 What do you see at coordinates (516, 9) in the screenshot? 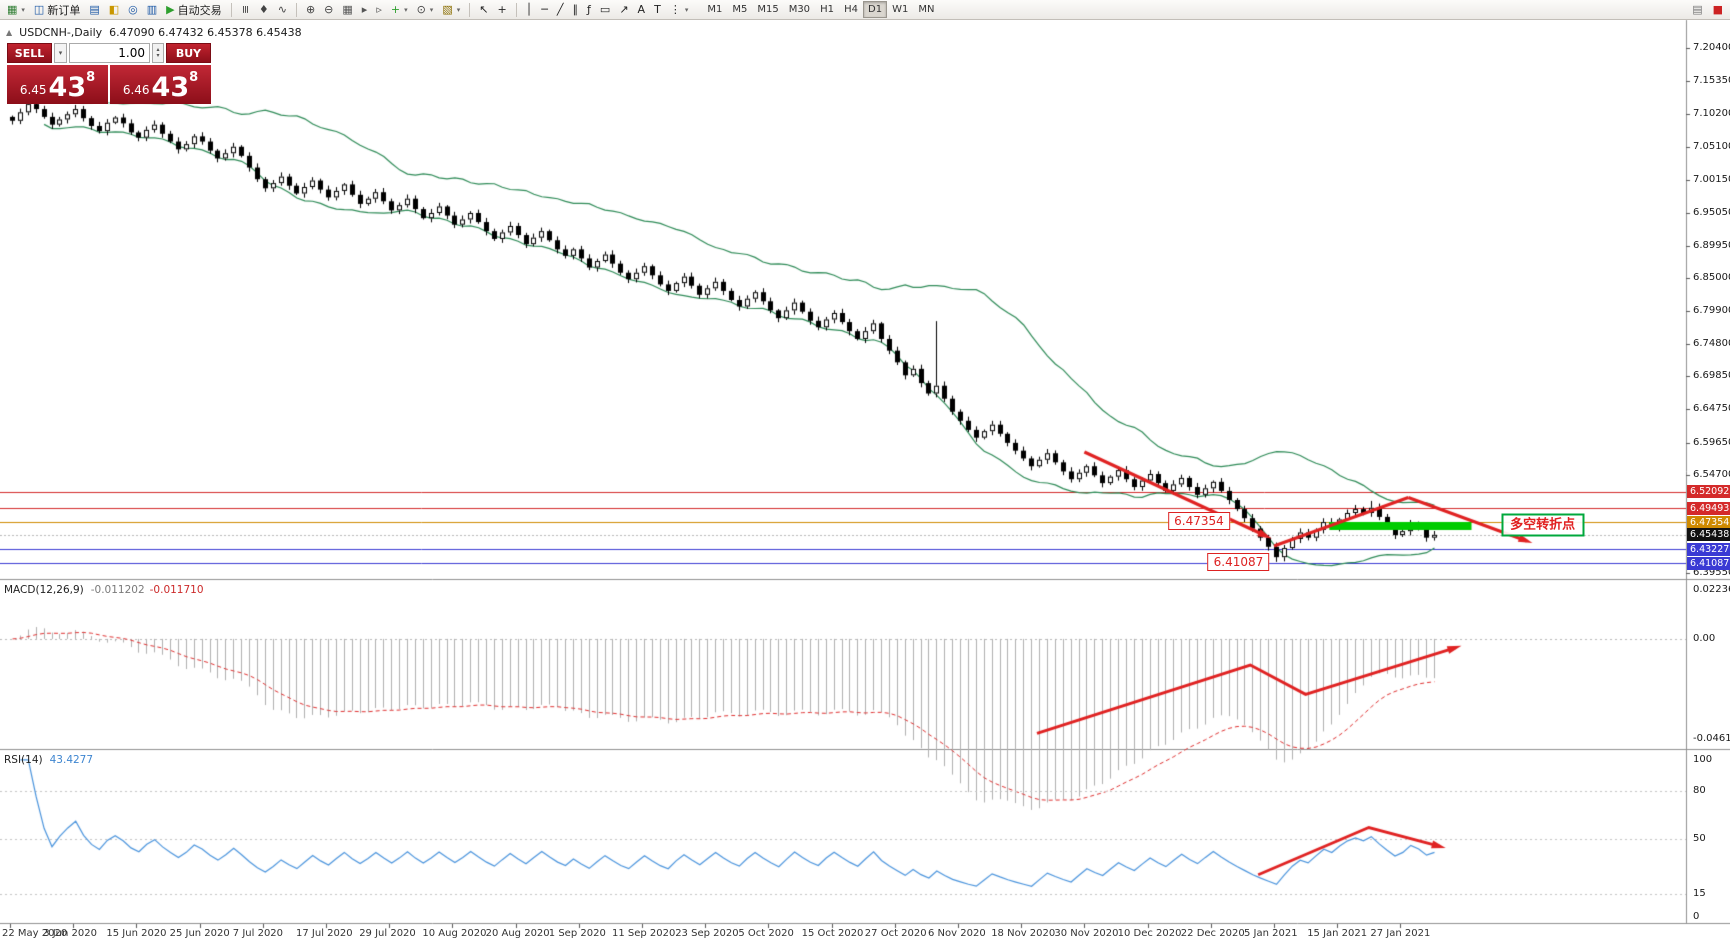
I see `toolbar-separator` at bounding box center [516, 9].